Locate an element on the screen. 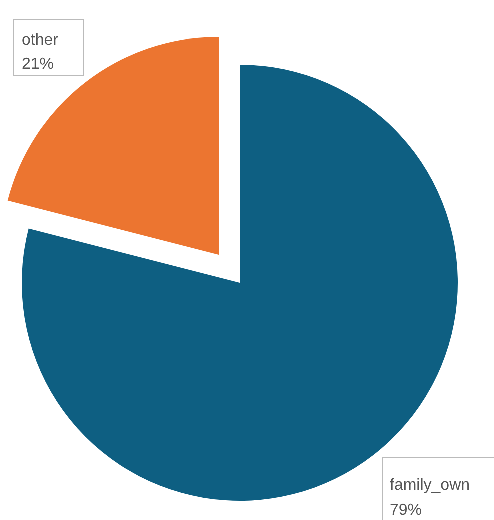  slice-label: other is located at coordinates (41, 40).